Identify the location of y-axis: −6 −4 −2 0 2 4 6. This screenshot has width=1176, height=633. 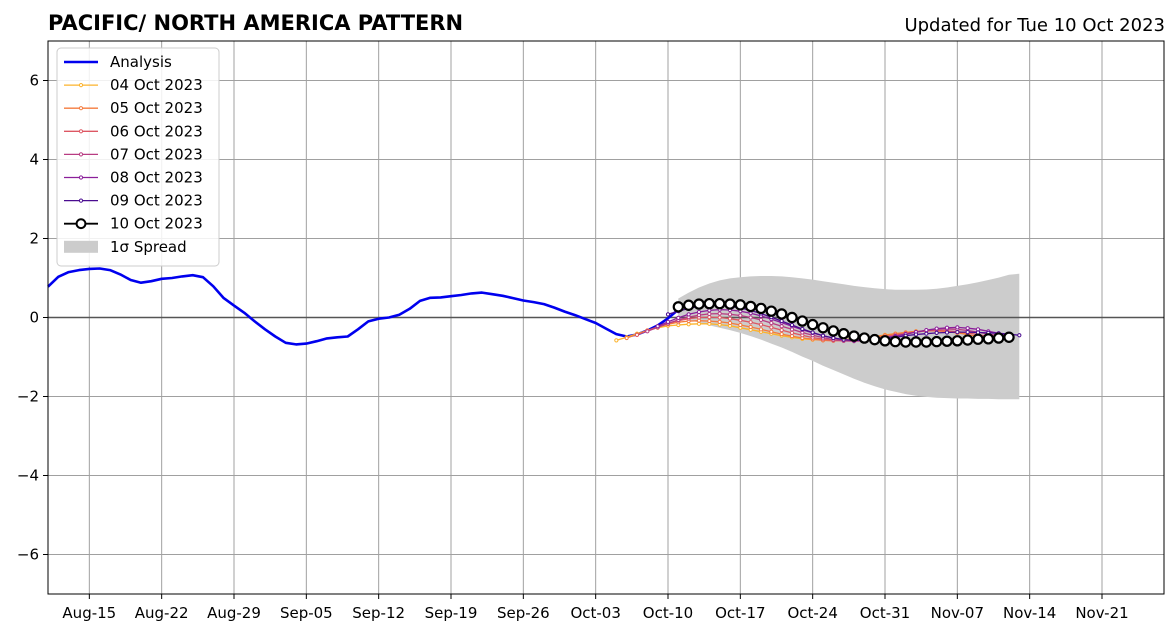
(32, 318).